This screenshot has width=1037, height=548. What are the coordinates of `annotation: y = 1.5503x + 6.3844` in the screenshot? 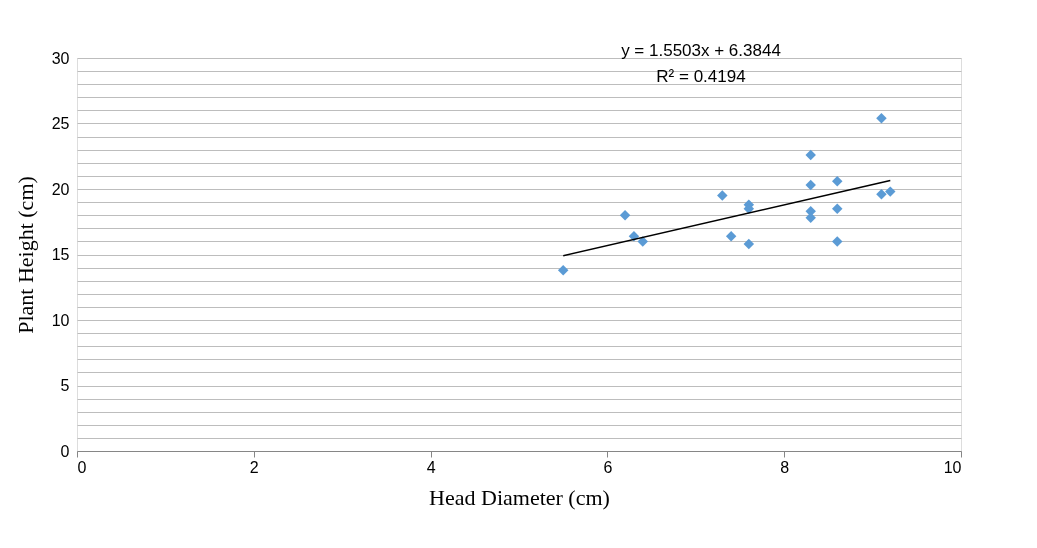 It's located at (701, 50).